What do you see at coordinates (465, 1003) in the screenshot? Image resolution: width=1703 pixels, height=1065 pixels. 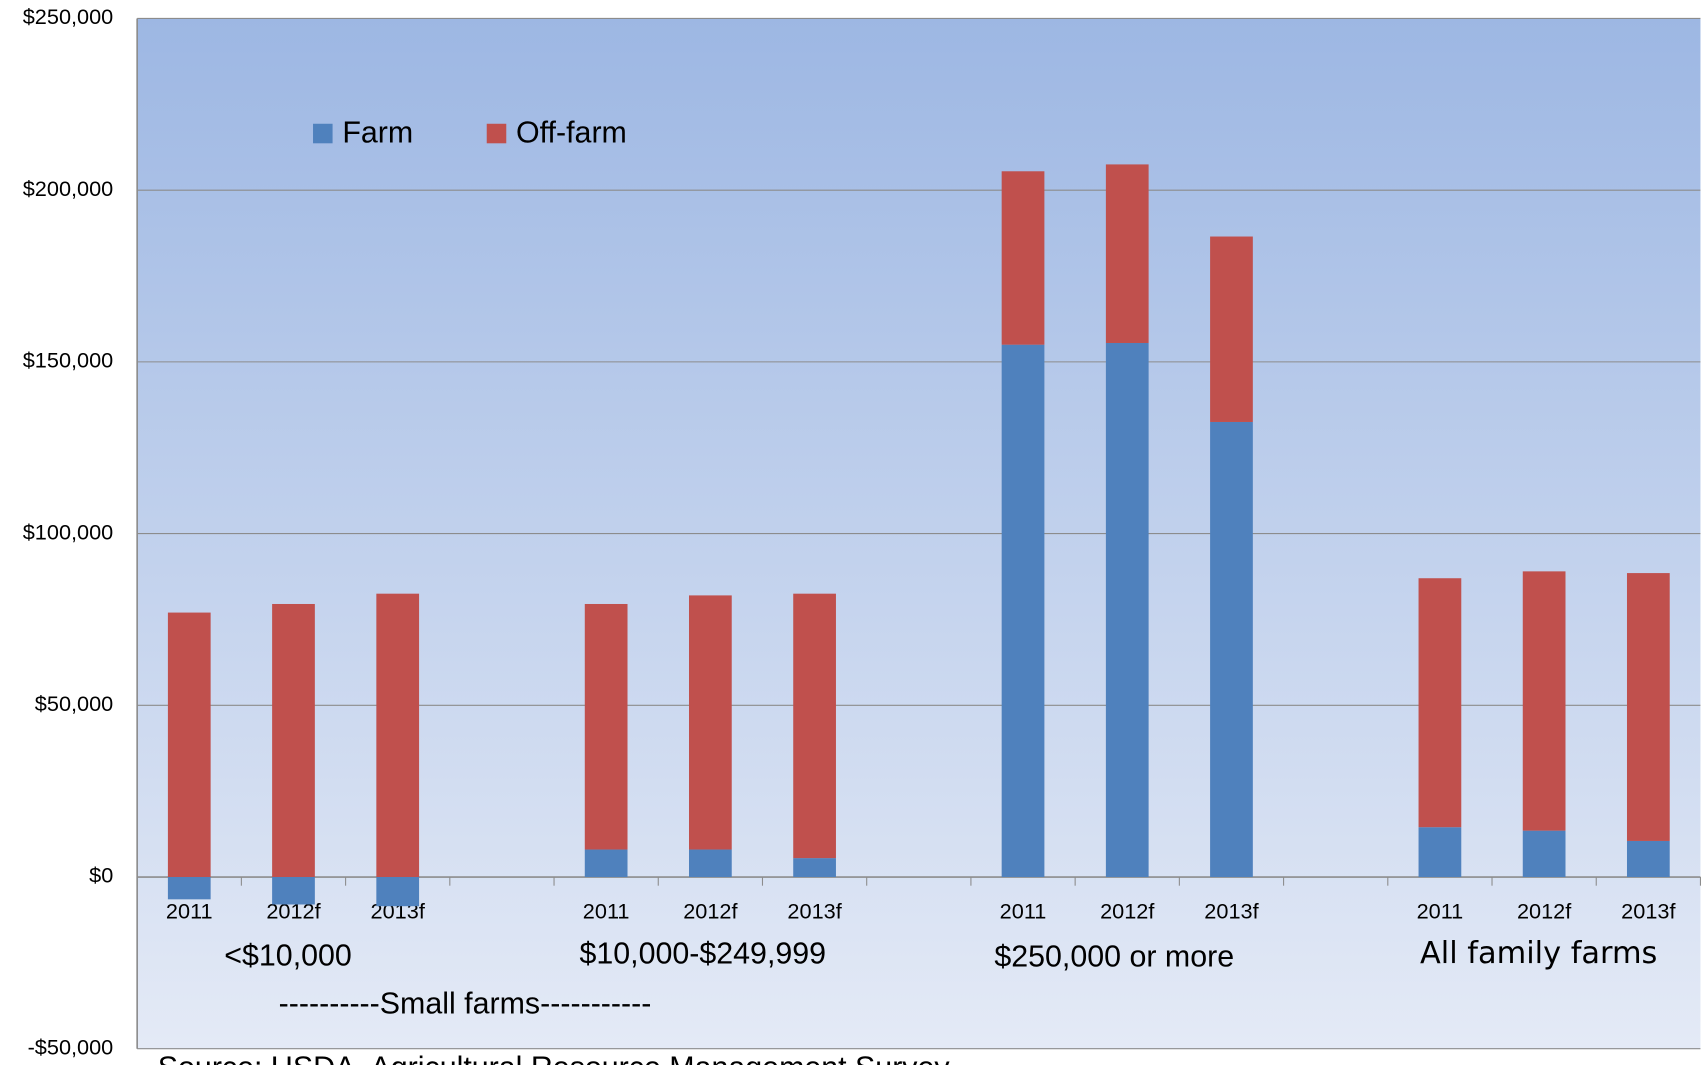 I see `annotation: ----------Small farms-----------` at bounding box center [465, 1003].